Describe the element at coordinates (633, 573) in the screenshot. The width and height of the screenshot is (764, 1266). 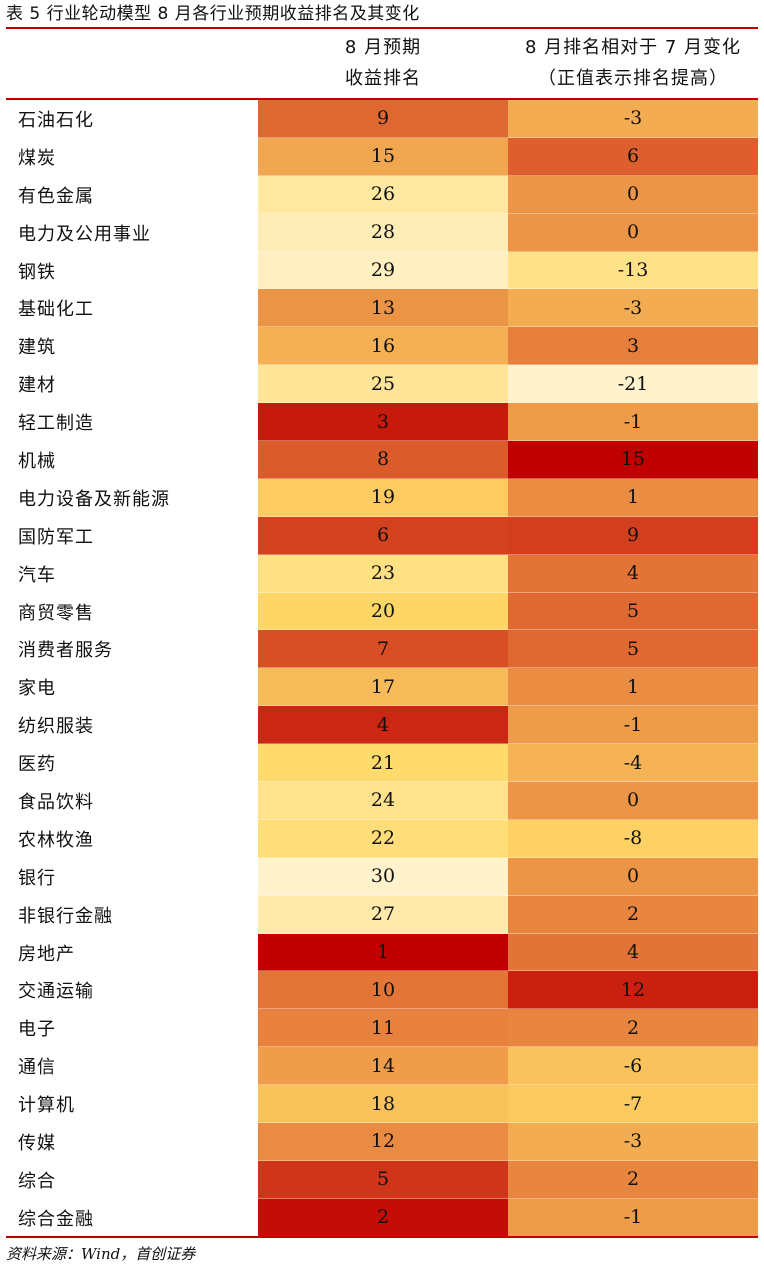
I see `change-cell: 4` at that location.